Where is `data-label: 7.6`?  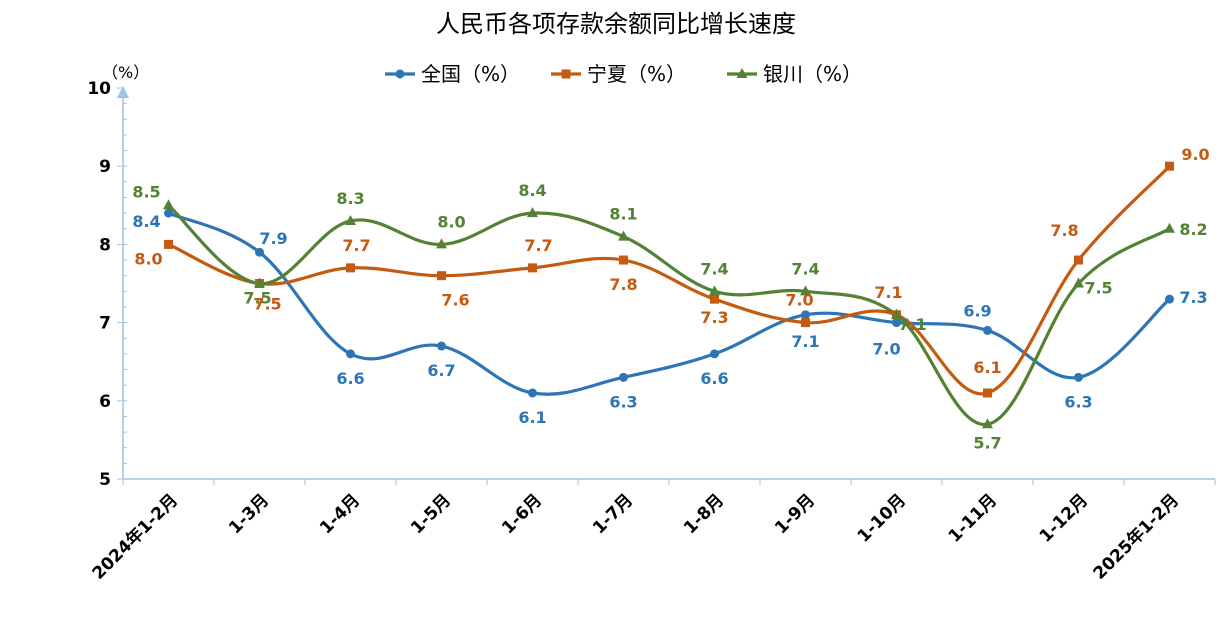 data-label: 7.6 is located at coordinates (455, 300).